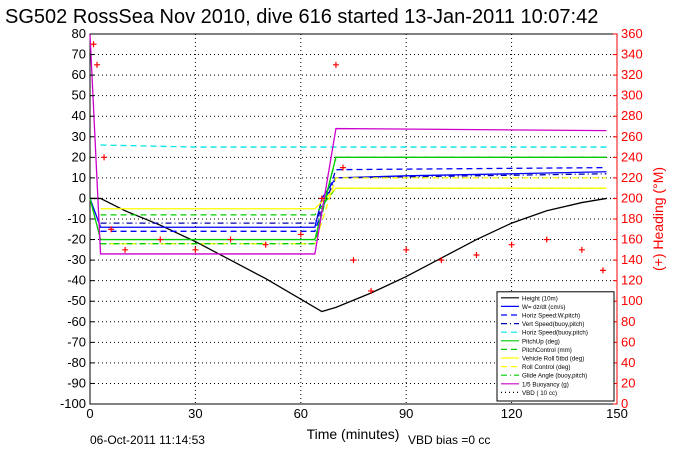 This screenshot has height=454, width=681. I want to click on y-tick-label: -60, so click(76, 321).